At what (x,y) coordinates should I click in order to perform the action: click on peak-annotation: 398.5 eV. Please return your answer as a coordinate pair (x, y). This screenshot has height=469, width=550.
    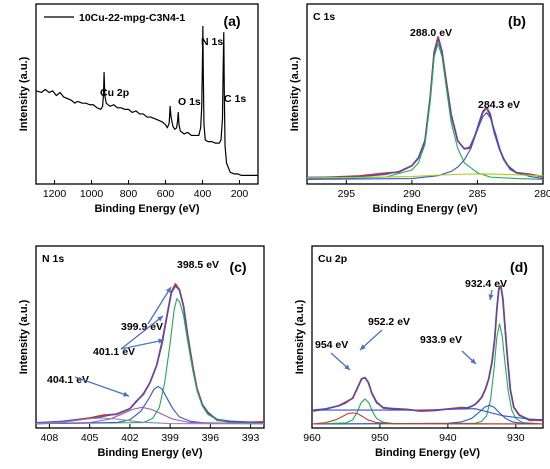
    Looking at the image, I should click on (198, 265).